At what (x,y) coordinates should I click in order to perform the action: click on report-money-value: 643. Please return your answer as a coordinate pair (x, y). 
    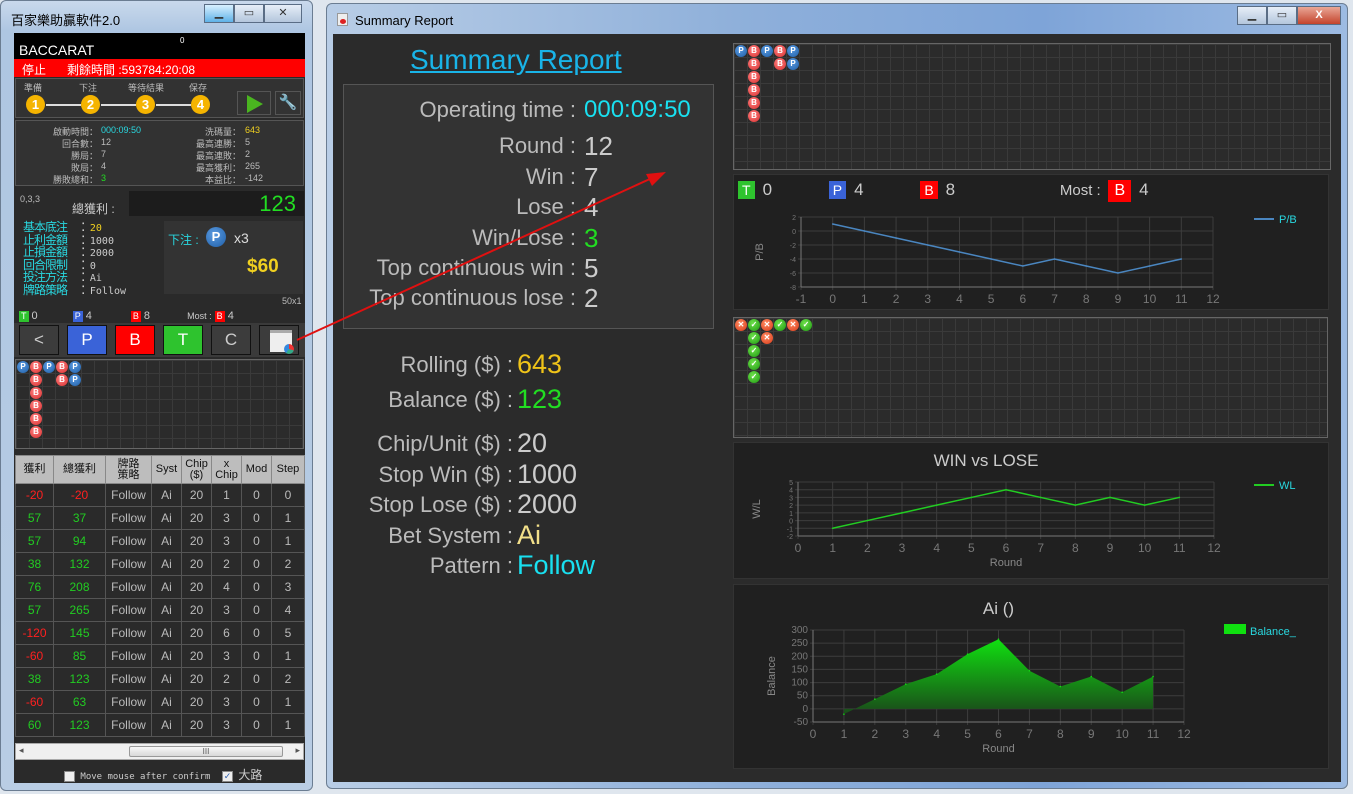
    Looking at the image, I should click on (540, 364).